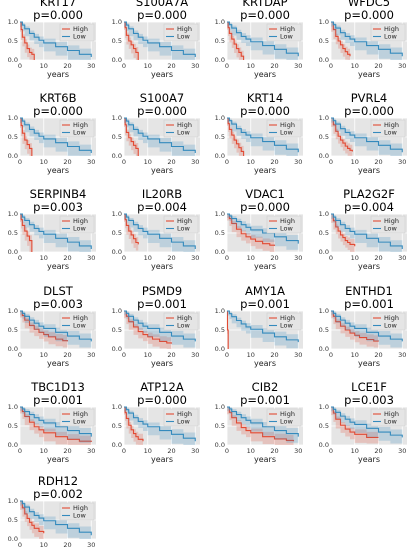 This screenshot has width=414, height=550. I want to click on km-curve-high, so click(261, 424).